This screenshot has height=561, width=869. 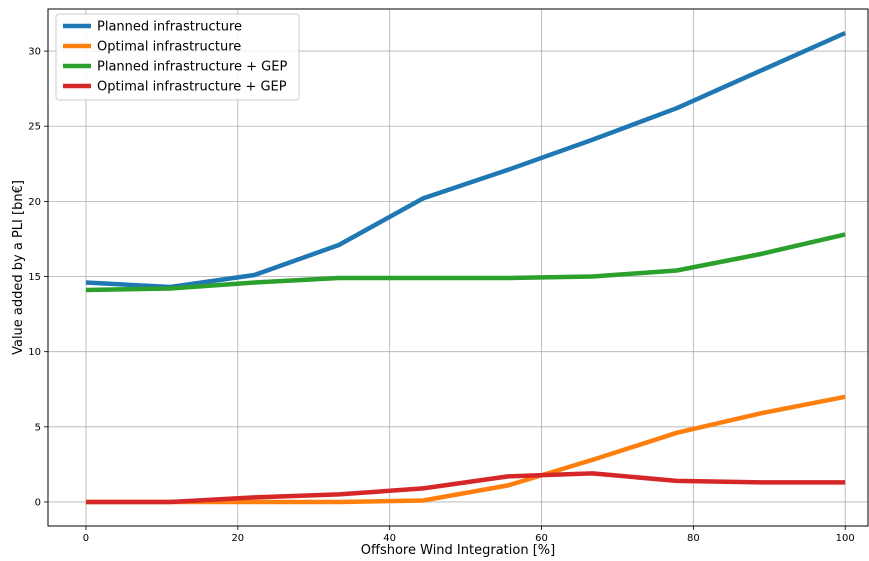 What do you see at coordinates (169, 47) in the screenshot?
I see `legend-label-2: Optimal infrastructure` at bounding box center [169, 47].